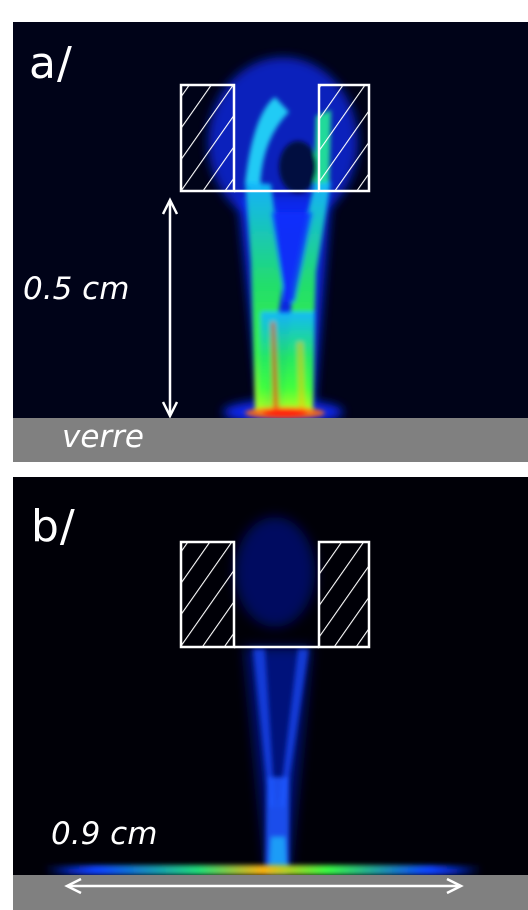  Describe the element at coordinates (264, 886) in the screenshot. I see `width-arrow` at that location.